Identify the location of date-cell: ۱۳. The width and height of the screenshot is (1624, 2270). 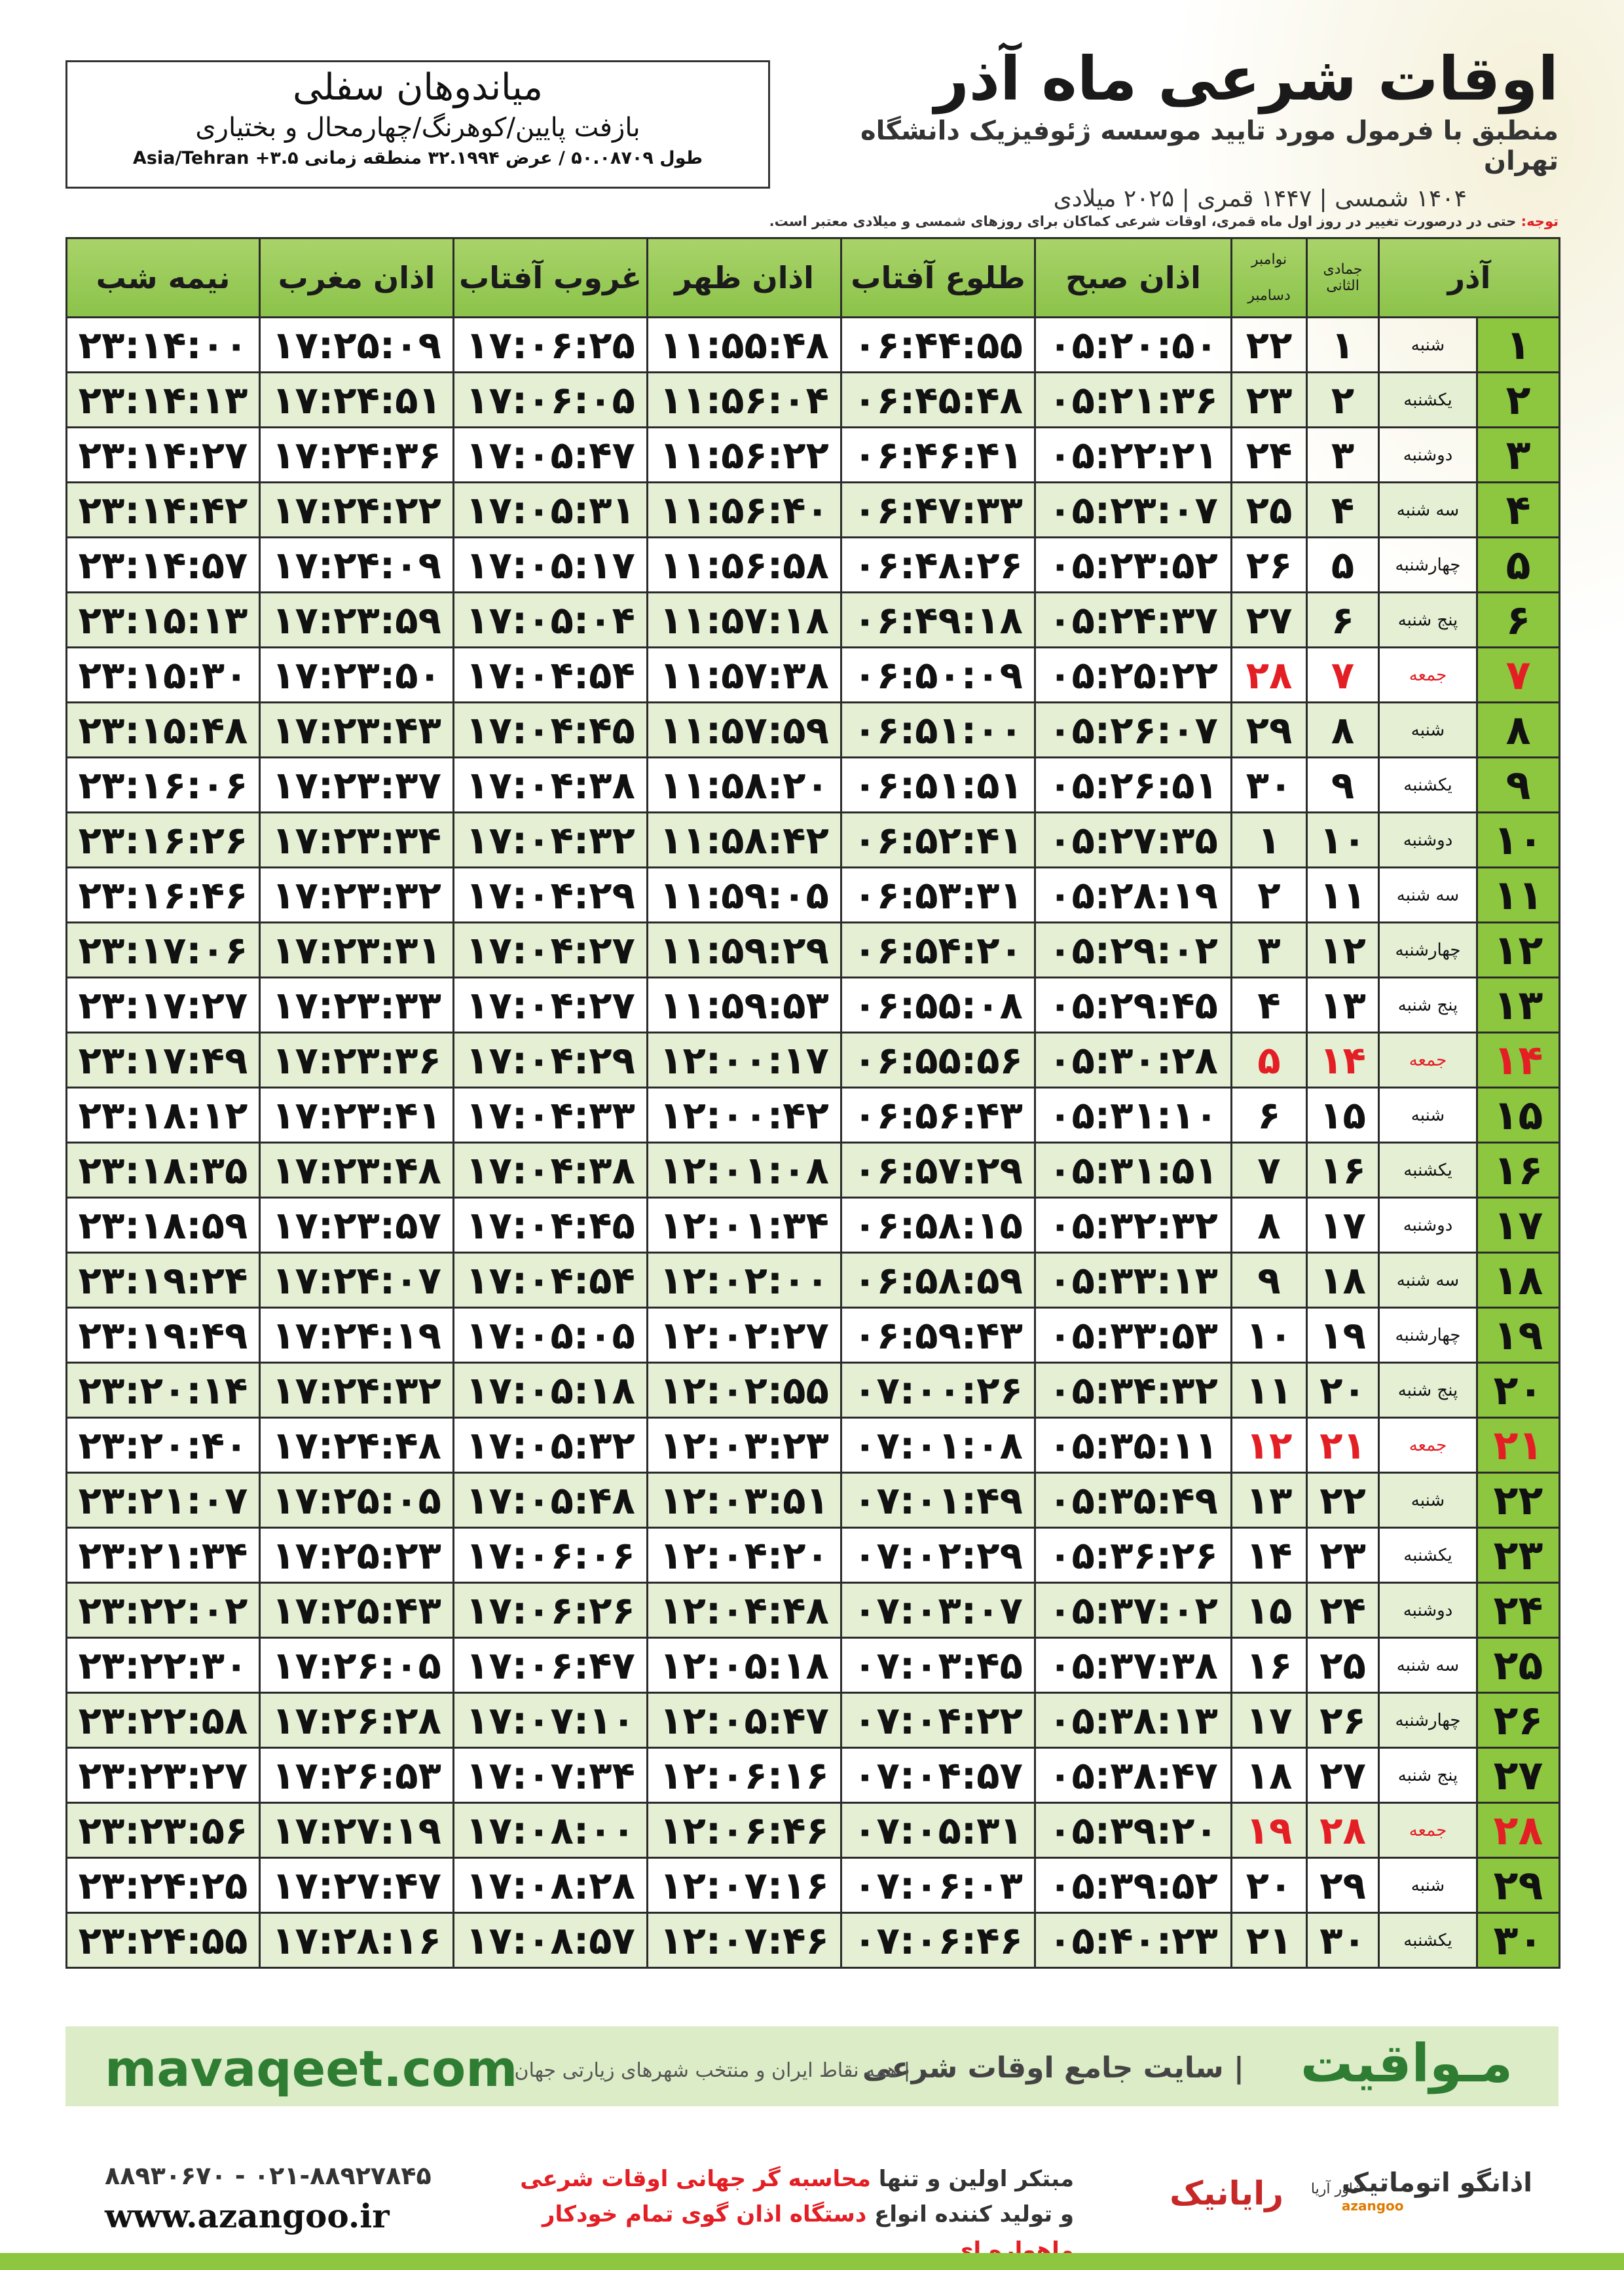
(1269, 1500).